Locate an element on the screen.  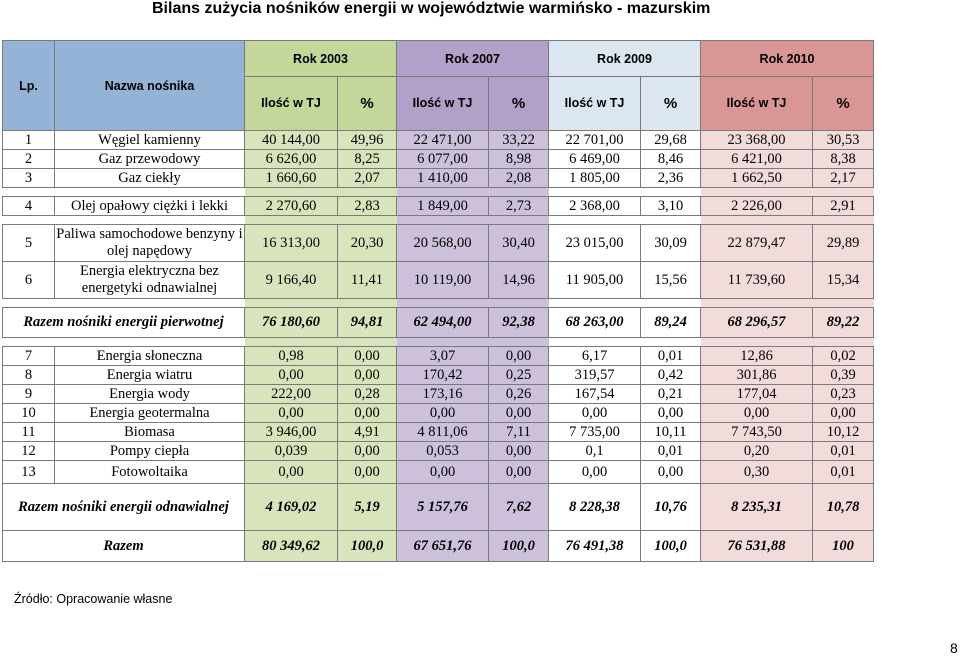
row-pct: 8,98 is located at coordinates (518, 159).